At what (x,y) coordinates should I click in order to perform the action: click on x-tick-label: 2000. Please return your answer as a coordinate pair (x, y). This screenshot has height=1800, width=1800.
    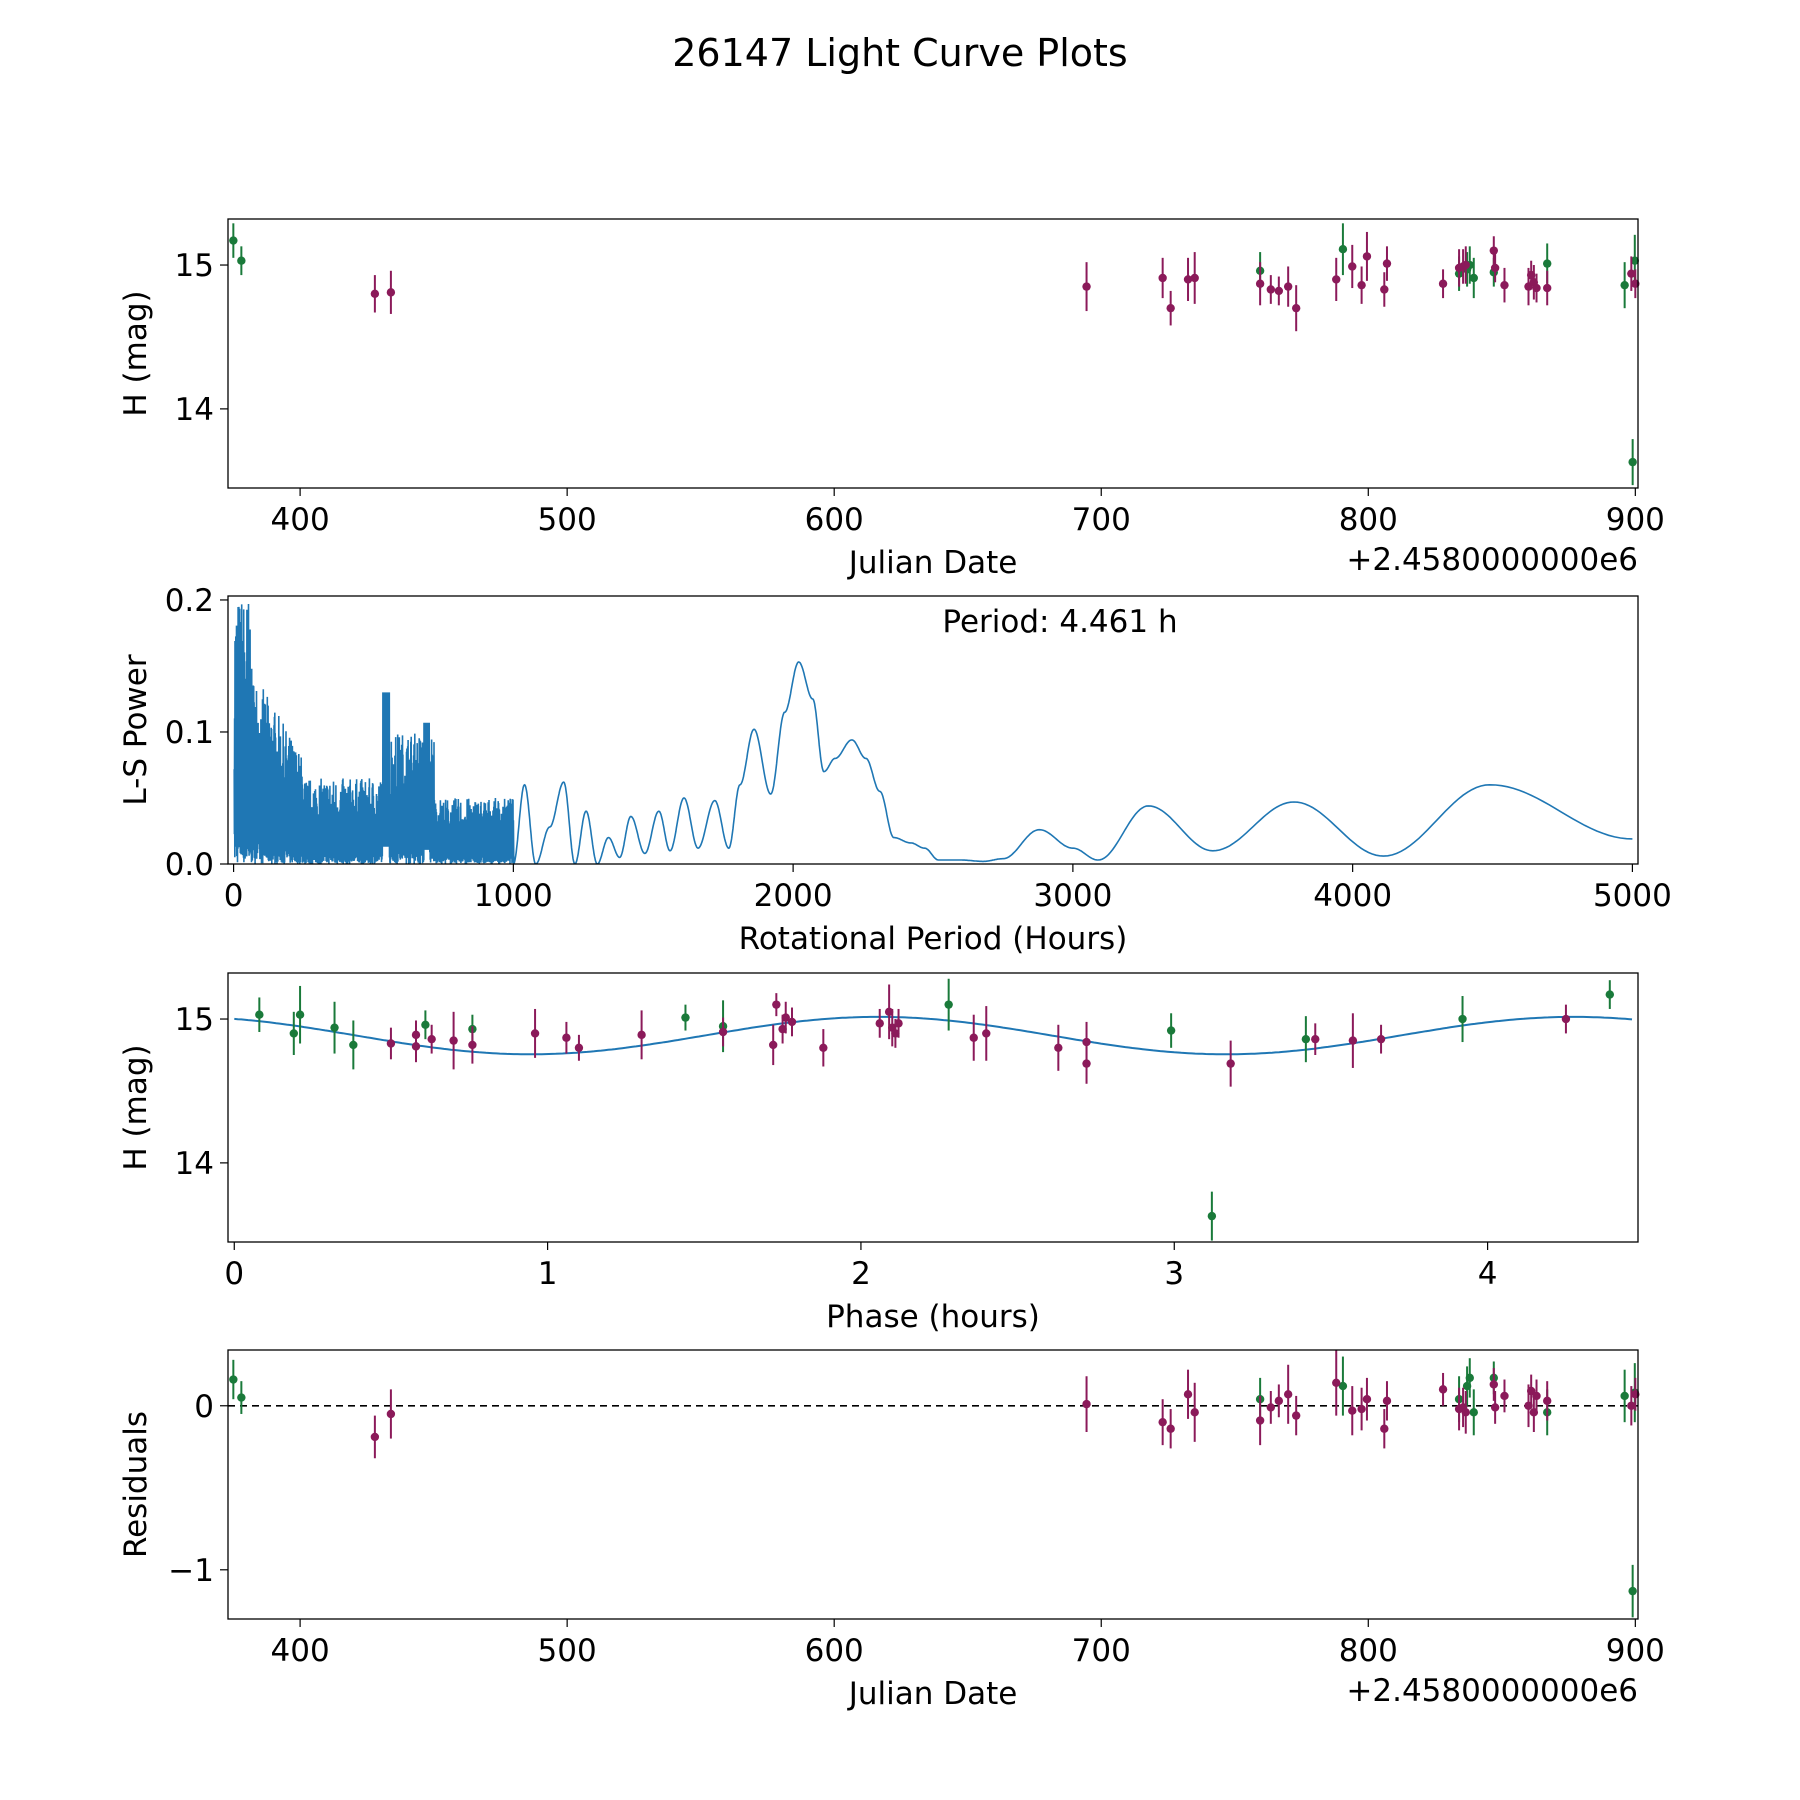
    Looking at the image, I should click on (793, 896).